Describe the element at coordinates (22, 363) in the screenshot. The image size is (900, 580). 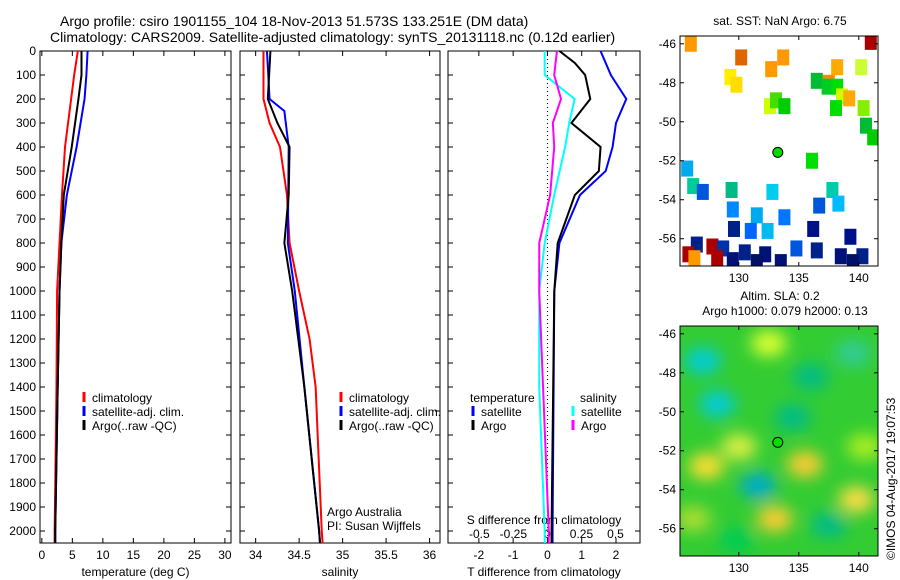
I see `y-tick-label: 1300` at that location.